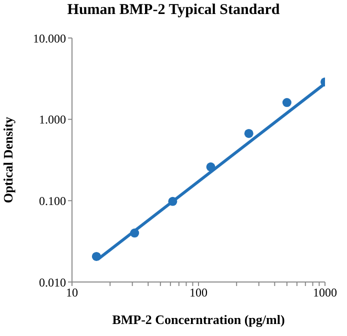 The width and height of the screenshot is (347, 336). Describe the element at coordinates (8, 160) in the screenshot. I see `y-axis-title: Optical Density` at that location.